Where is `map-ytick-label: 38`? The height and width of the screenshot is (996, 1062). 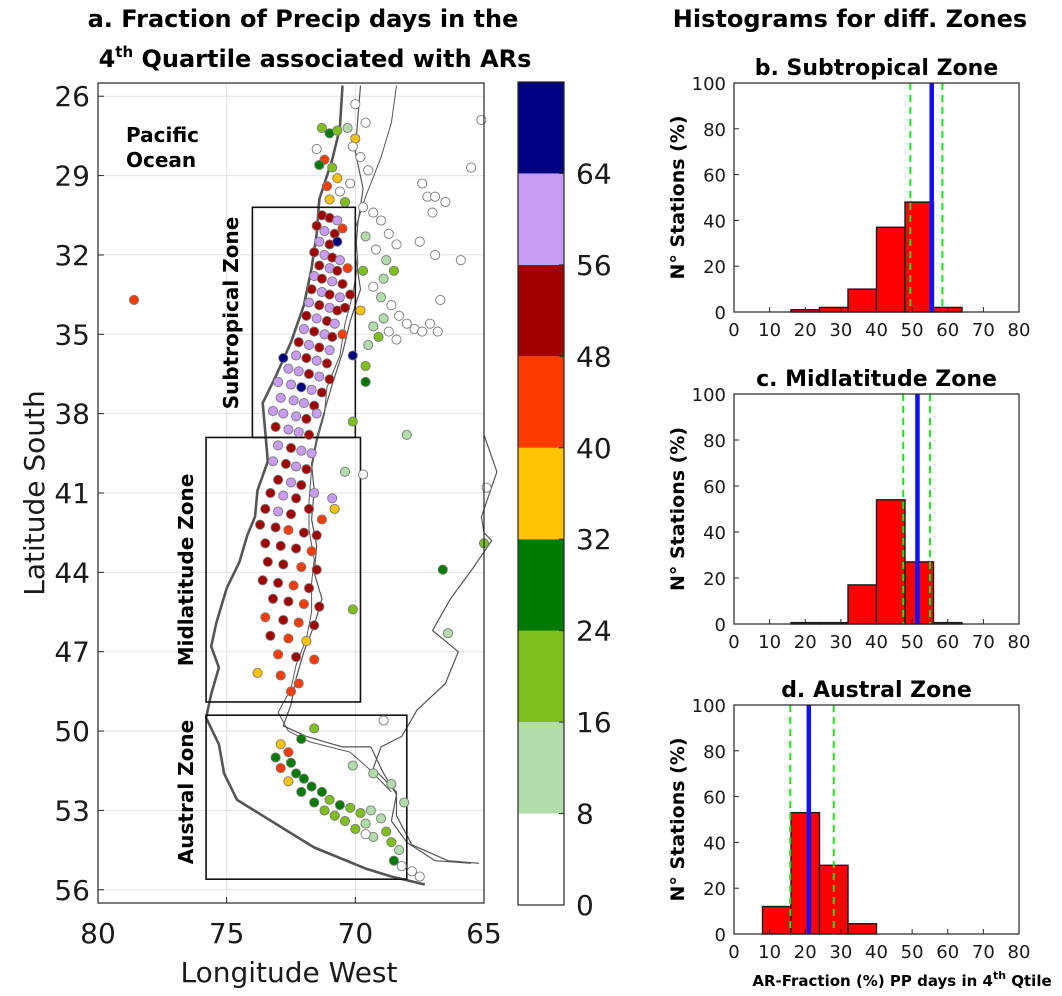
map-ytick-label: 38 is located at coordinates (72, 414).